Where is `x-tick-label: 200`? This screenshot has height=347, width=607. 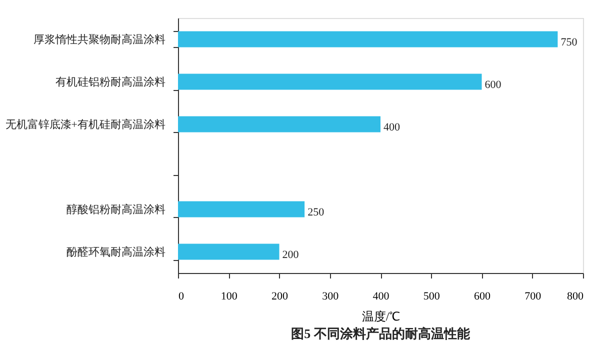 x-tick-label: 200 is located at coordinates (280, 296).